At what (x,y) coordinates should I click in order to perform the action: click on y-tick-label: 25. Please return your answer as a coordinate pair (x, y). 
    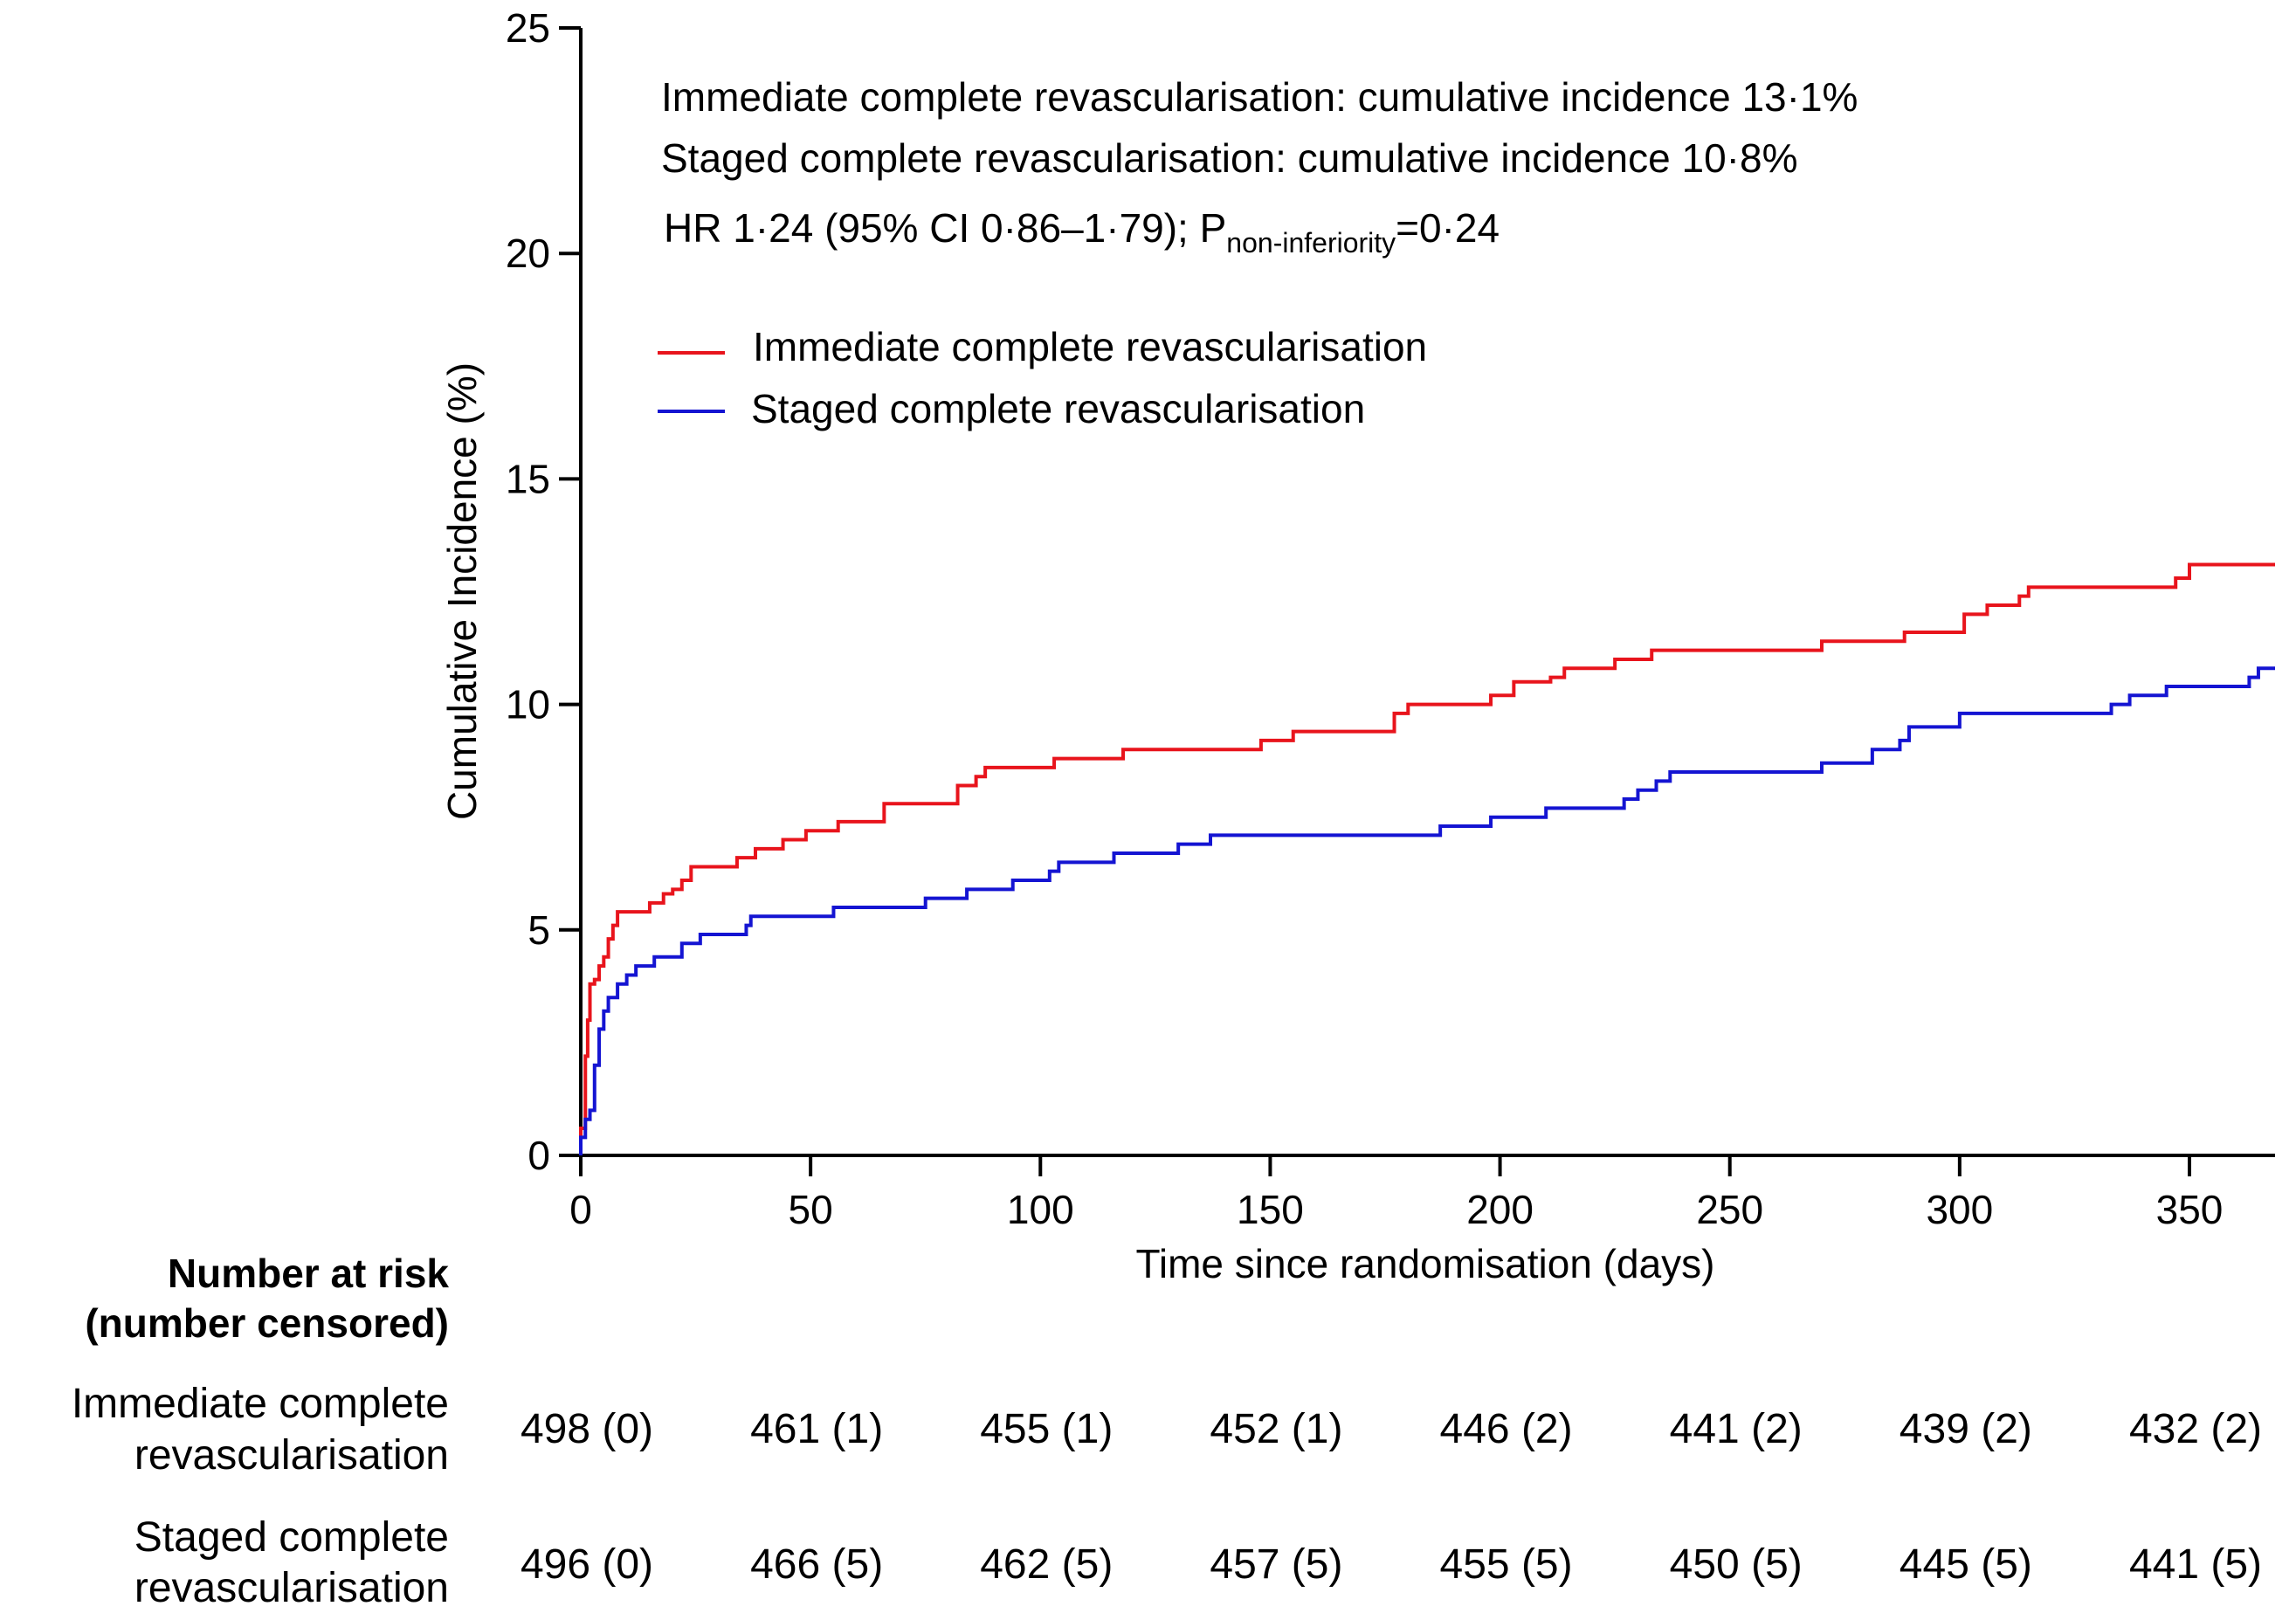
    Looking at the image, I should click on (528, 28).